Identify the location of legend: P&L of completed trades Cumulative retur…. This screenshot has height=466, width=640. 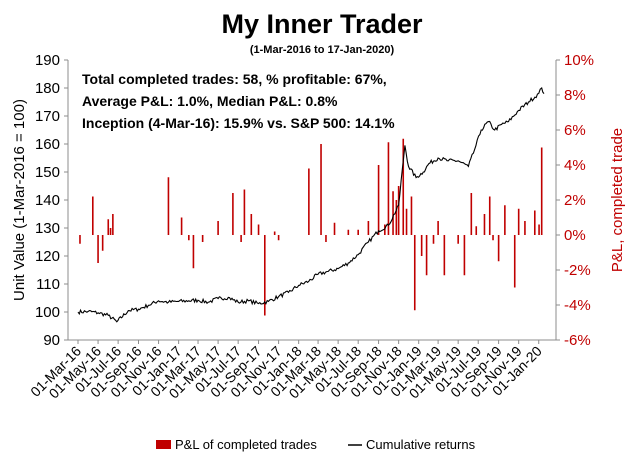
(316, 444).